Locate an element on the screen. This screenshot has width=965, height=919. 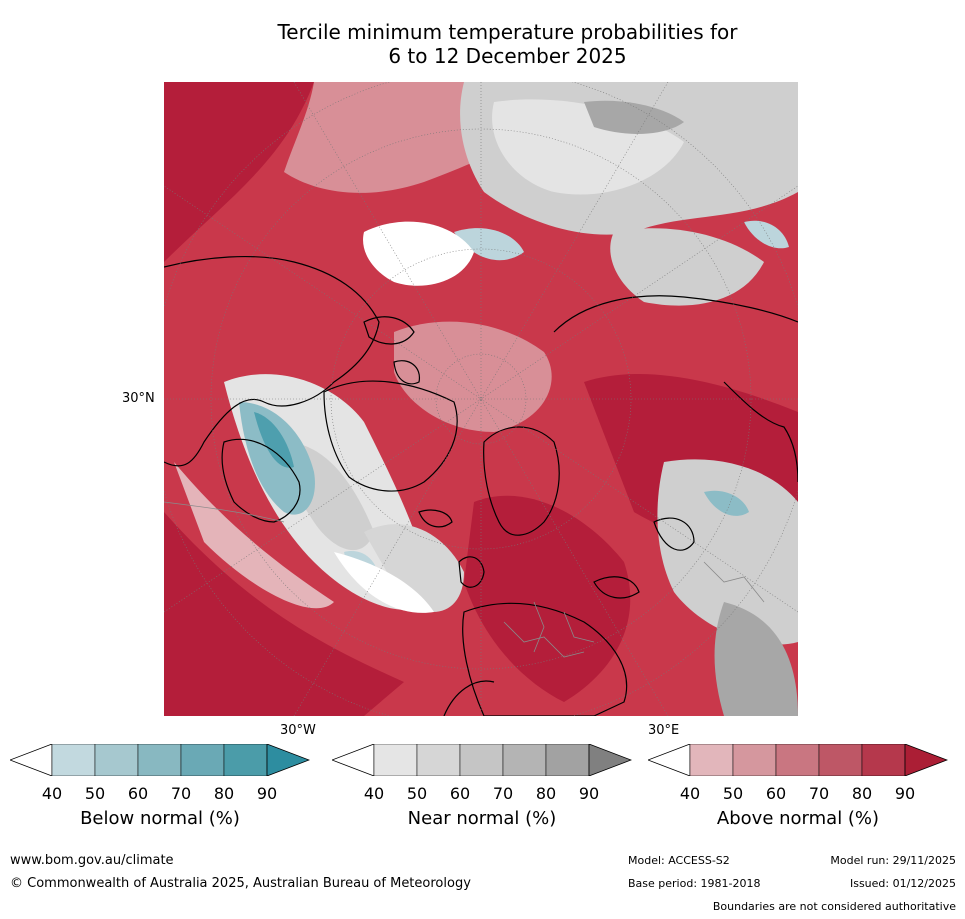
above-normal-extend-high is located at coordinates (926, 760).